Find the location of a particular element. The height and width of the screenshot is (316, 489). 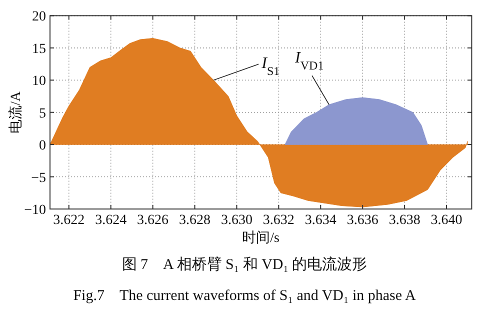

caption: 图 7 A 相桥臂 S₁ 和 VD₁ 的电流波形 is located at coordinates (245, 264).